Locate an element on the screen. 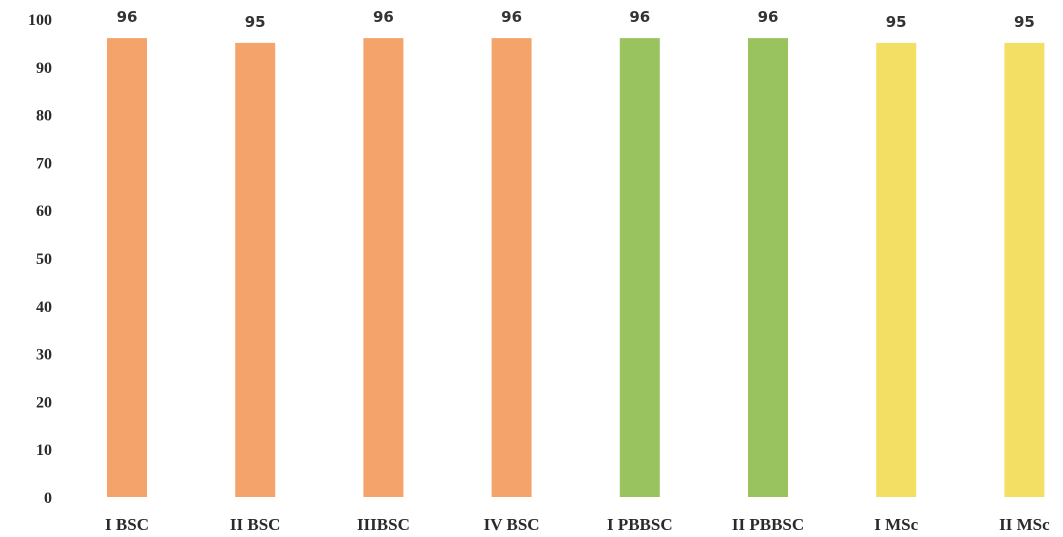 The width and height of the screenshot is (1063, 537). y-tick-label: 0 is located at coordinates (48, 498).